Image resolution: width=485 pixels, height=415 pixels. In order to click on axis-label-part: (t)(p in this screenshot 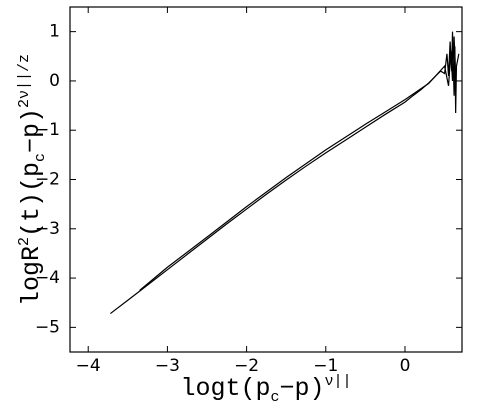, I will do `click(31, 199)`.